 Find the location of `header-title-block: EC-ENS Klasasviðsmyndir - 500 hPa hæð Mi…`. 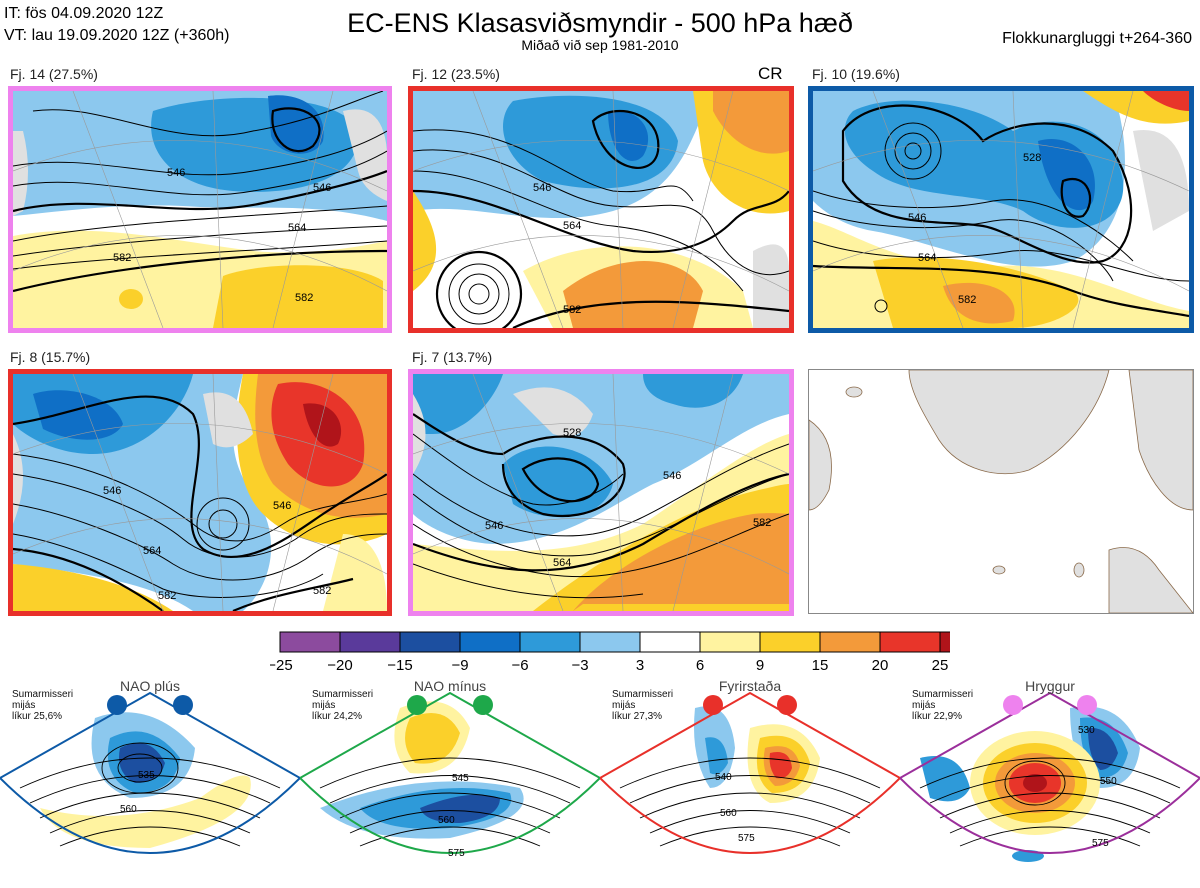

header-title-block: EC-ENS Klasasviðsmyndir - 500 hPa hæð Mi… is located at coordinates (600, 30).